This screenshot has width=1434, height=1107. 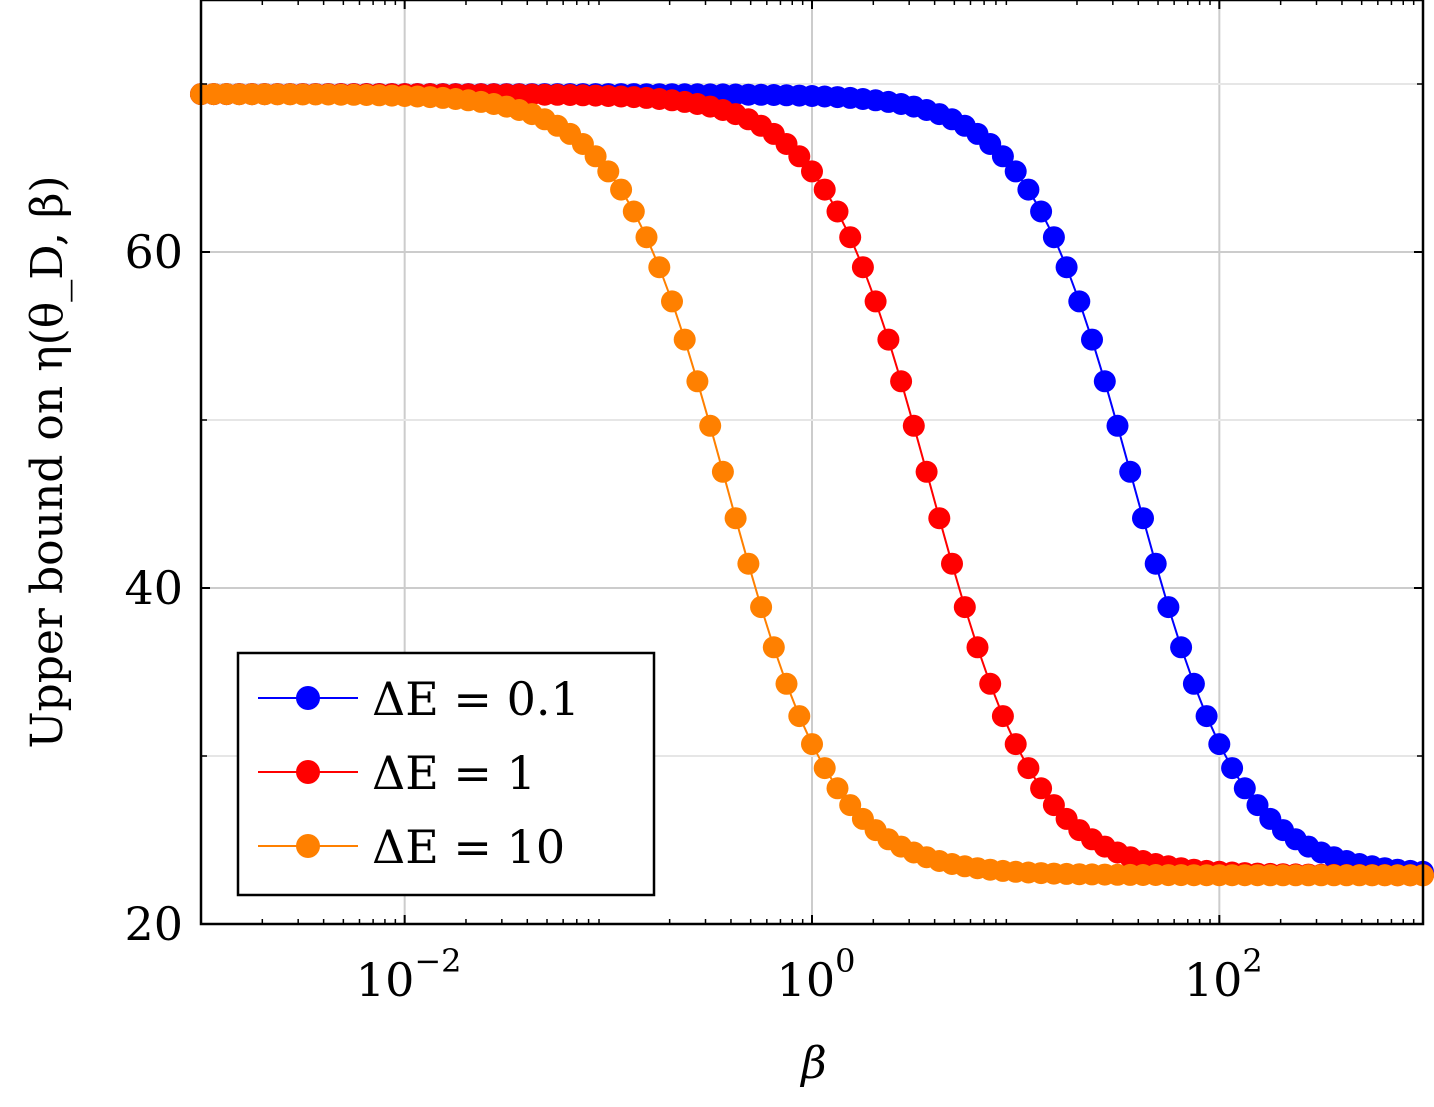 I want to click on y-tick-label: 60, so click(x=153, y=252).